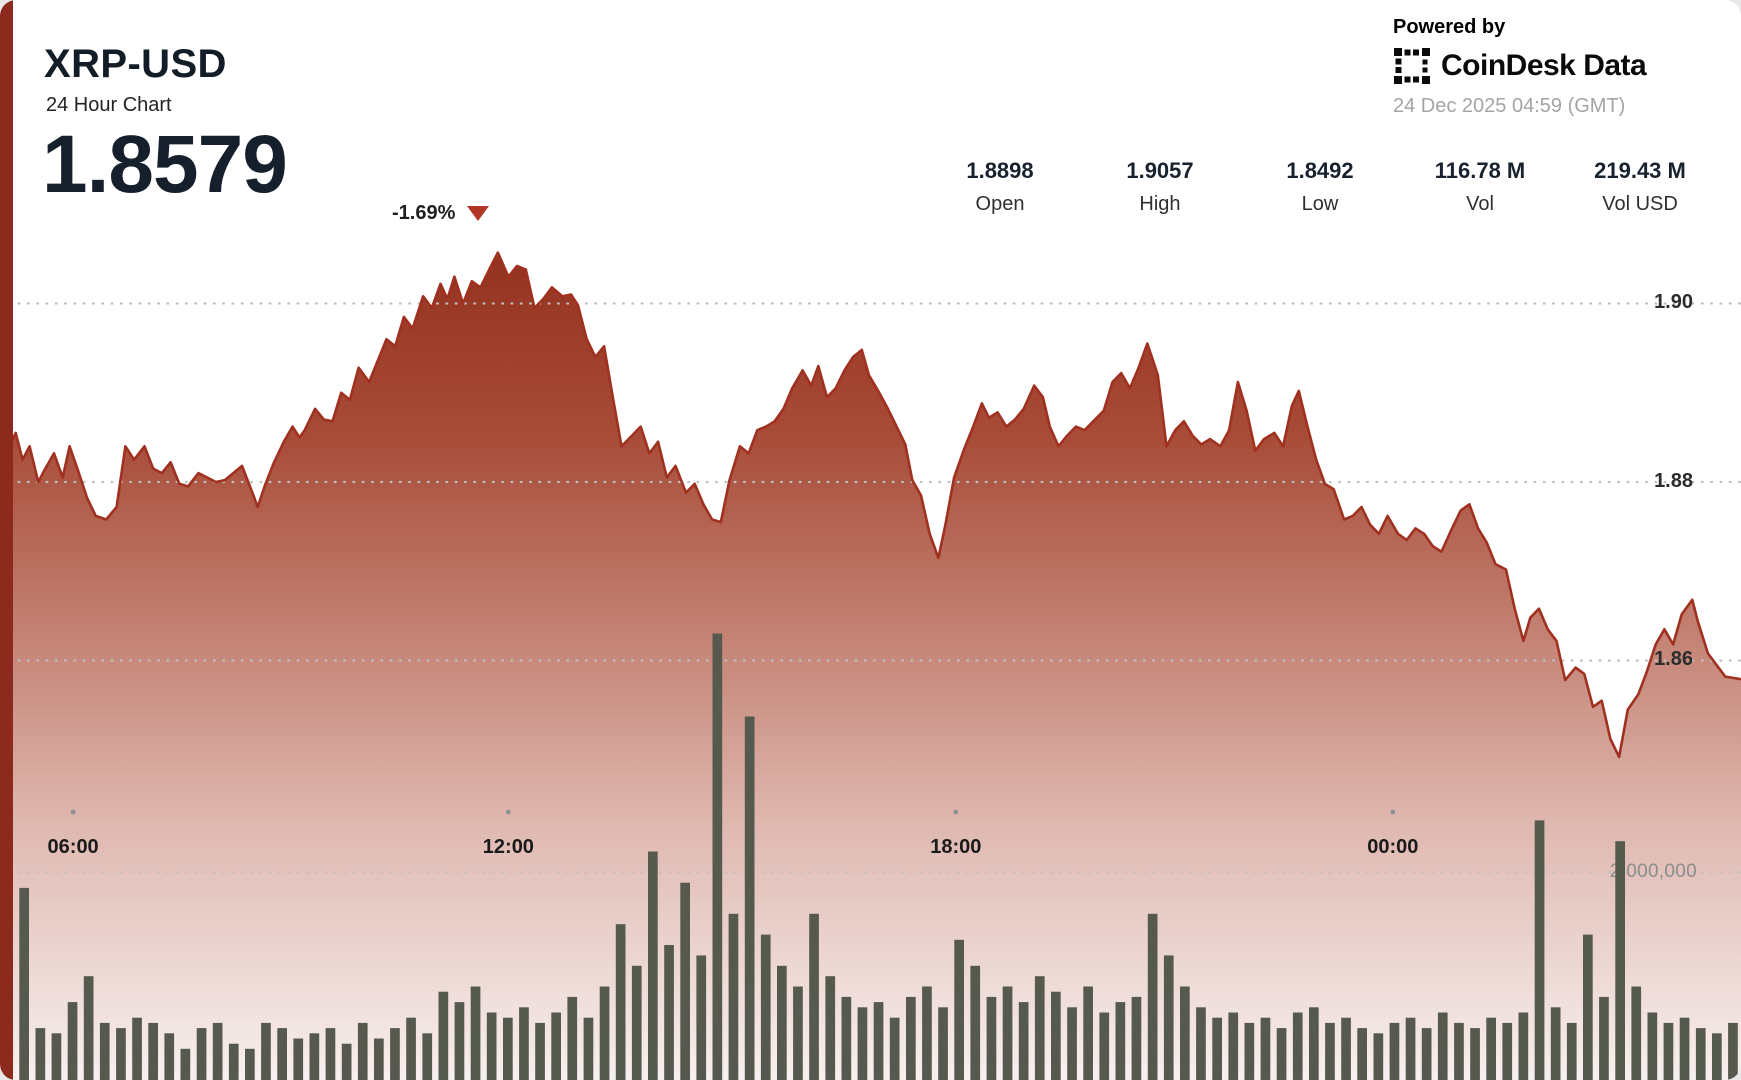 The width and height of the screenshot is (1741, 1080). I want to click on stat-low: 1.8492 Low, so click(1320, 187).